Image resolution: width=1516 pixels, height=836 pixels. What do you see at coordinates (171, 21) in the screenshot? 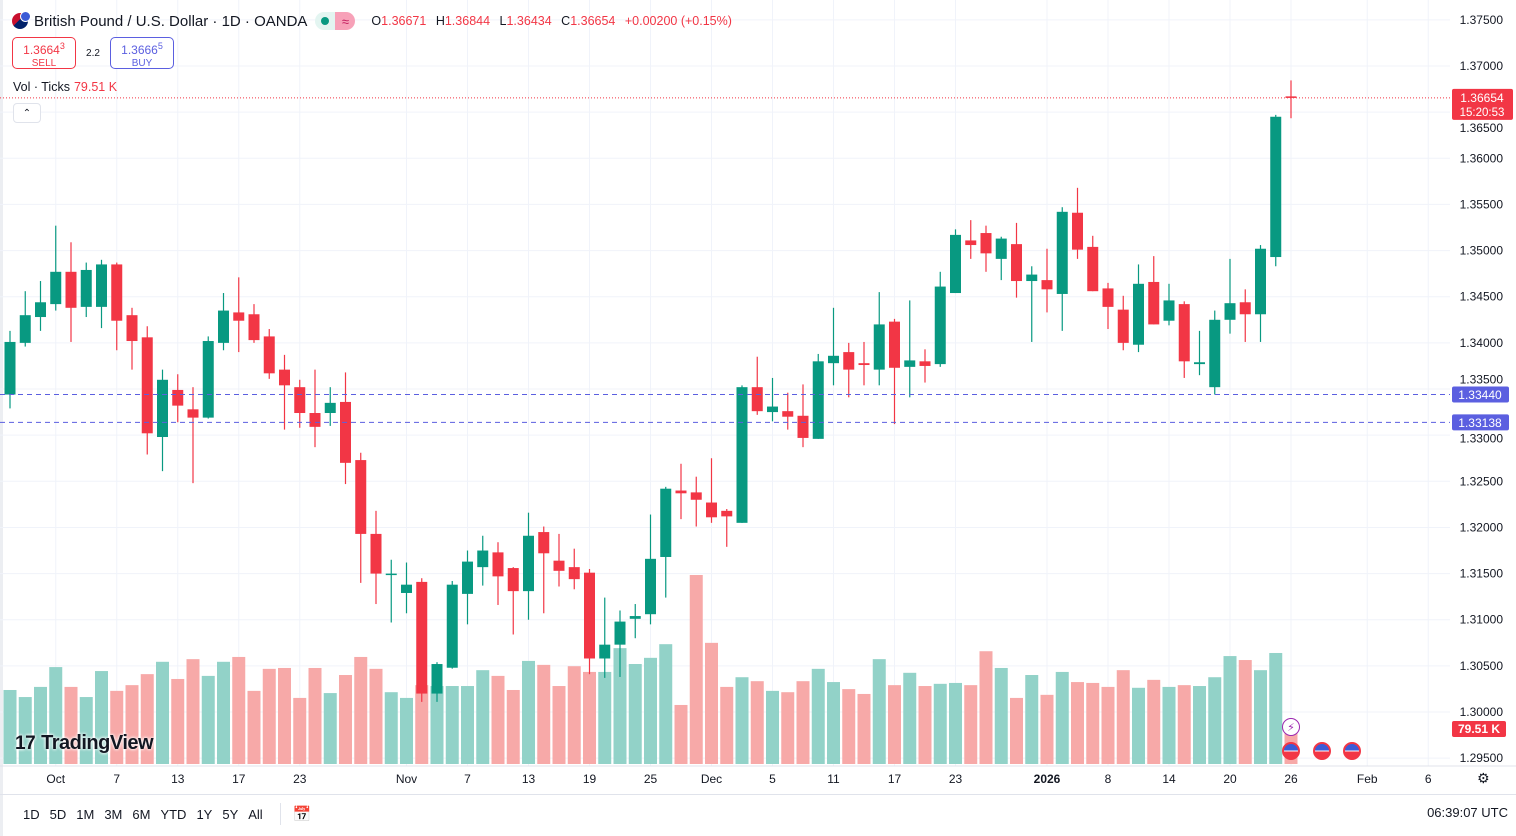
I see `symbol-title: British Pound / U.S. Dollar · 1D · OANDA` at bounding box center [171, 21].